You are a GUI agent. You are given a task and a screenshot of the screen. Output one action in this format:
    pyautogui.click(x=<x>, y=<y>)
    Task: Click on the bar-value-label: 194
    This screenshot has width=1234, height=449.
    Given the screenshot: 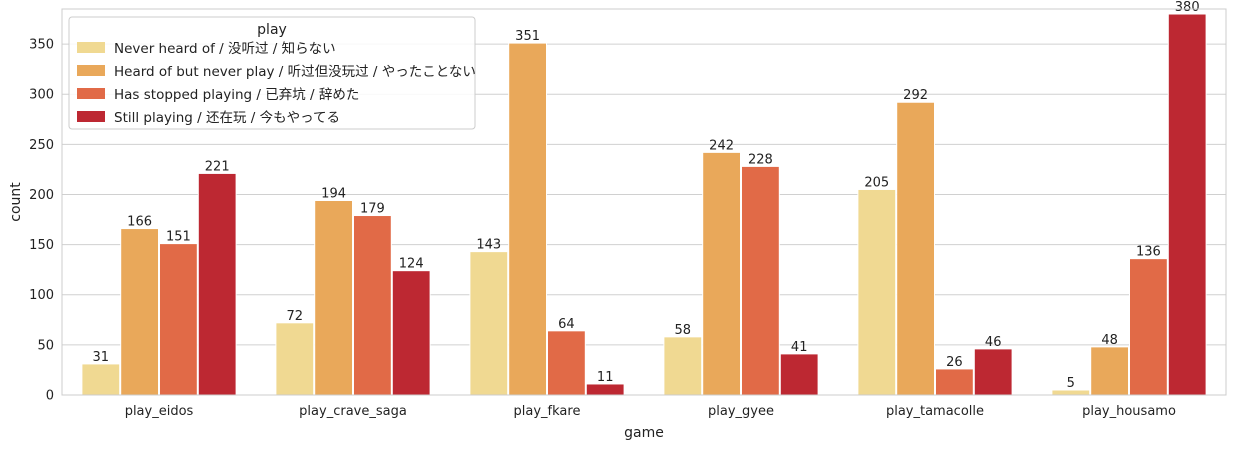 What is the action you would take?
    pyautogui.click(x=333, y=193)
    